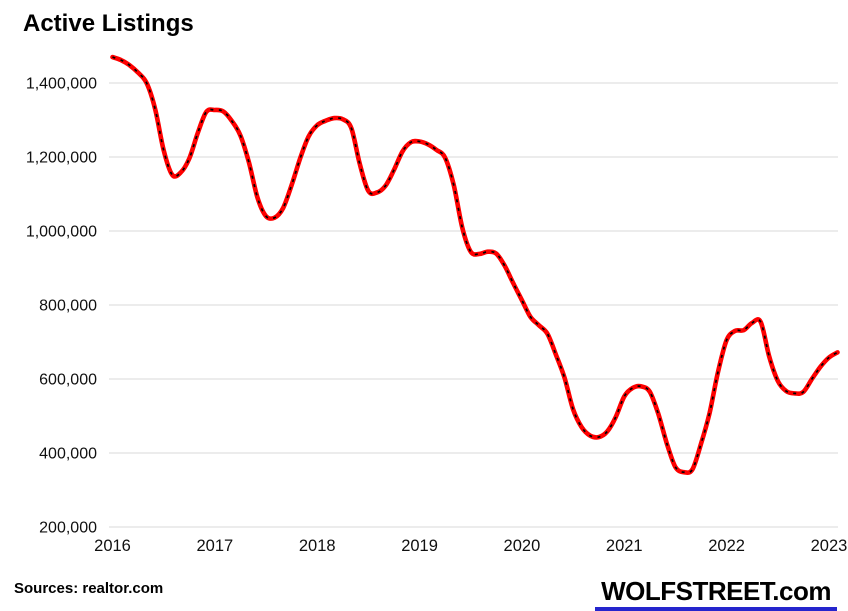  What do you see at coordinates (112, 546) in the screenshot?
I see `x-axis-tick-label: 2016` at bounding box center [112, 546].